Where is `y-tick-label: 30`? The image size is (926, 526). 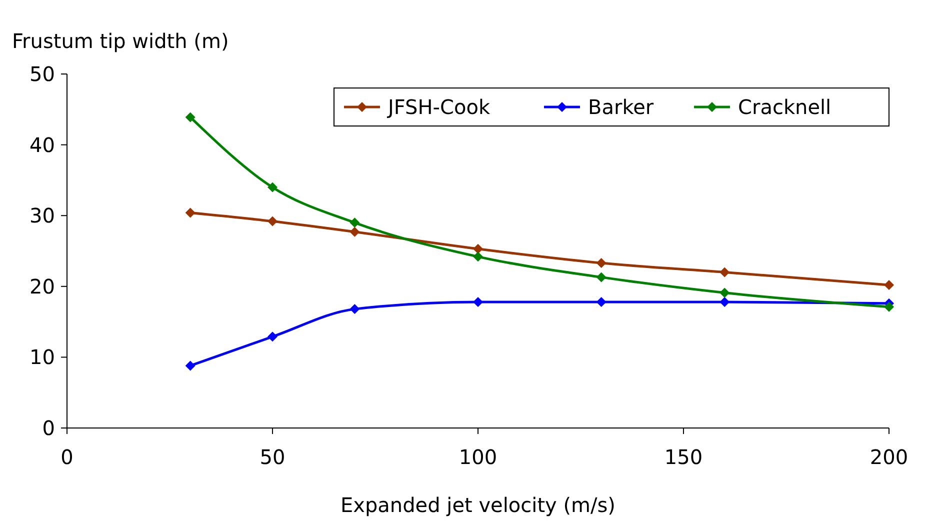
y-tick-label: 30 is located at coordinates (42, 216).